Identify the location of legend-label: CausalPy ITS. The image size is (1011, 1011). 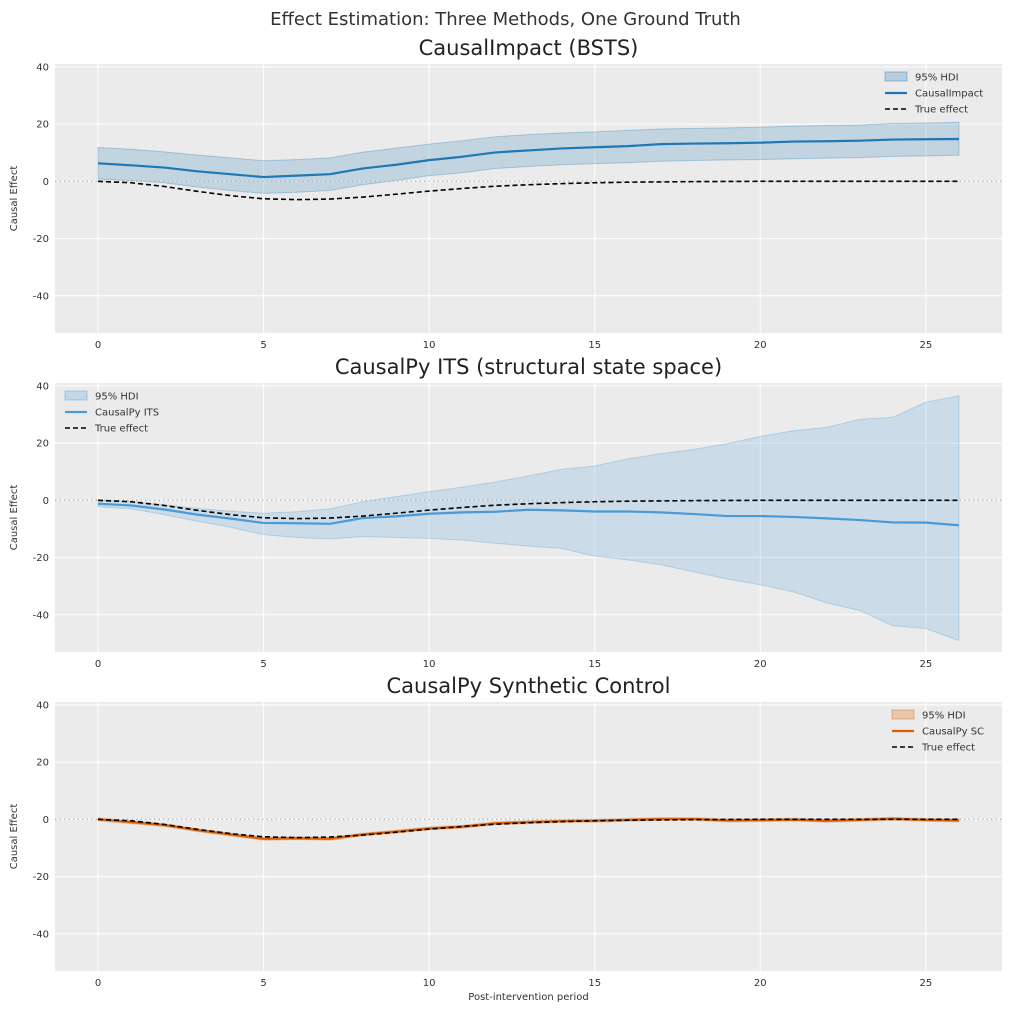
(127, 413).